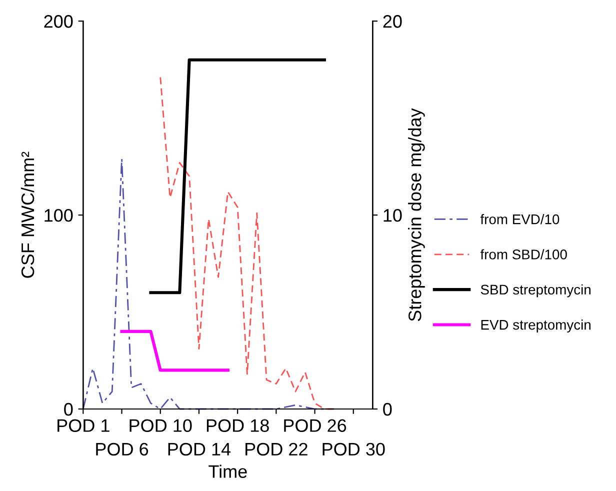  What do you see at coordinates (520, 219) in the screenshot?
I see `legend-label: from EVD/10` at bounding box center [520, 219].